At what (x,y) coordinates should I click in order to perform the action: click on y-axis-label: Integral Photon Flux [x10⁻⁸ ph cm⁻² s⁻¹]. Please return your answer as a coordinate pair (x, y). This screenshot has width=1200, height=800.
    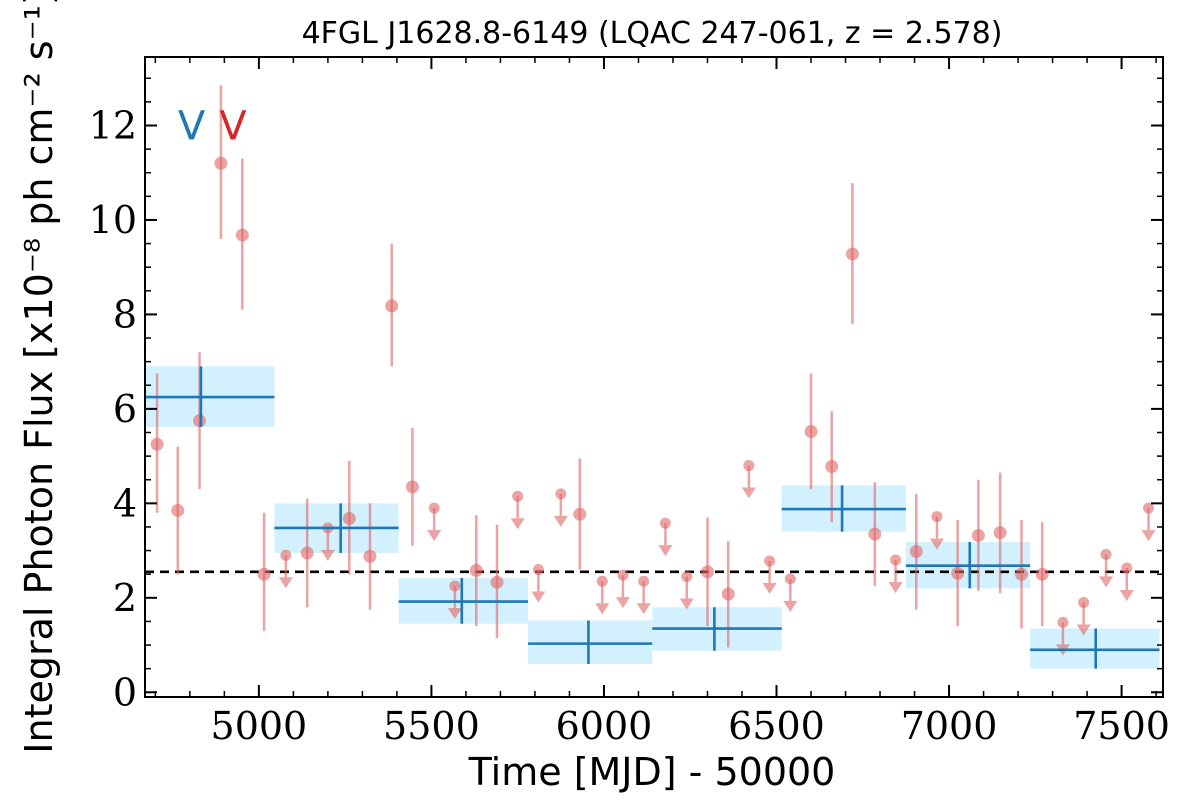
    Looking at the image, I should click on (39, 377).